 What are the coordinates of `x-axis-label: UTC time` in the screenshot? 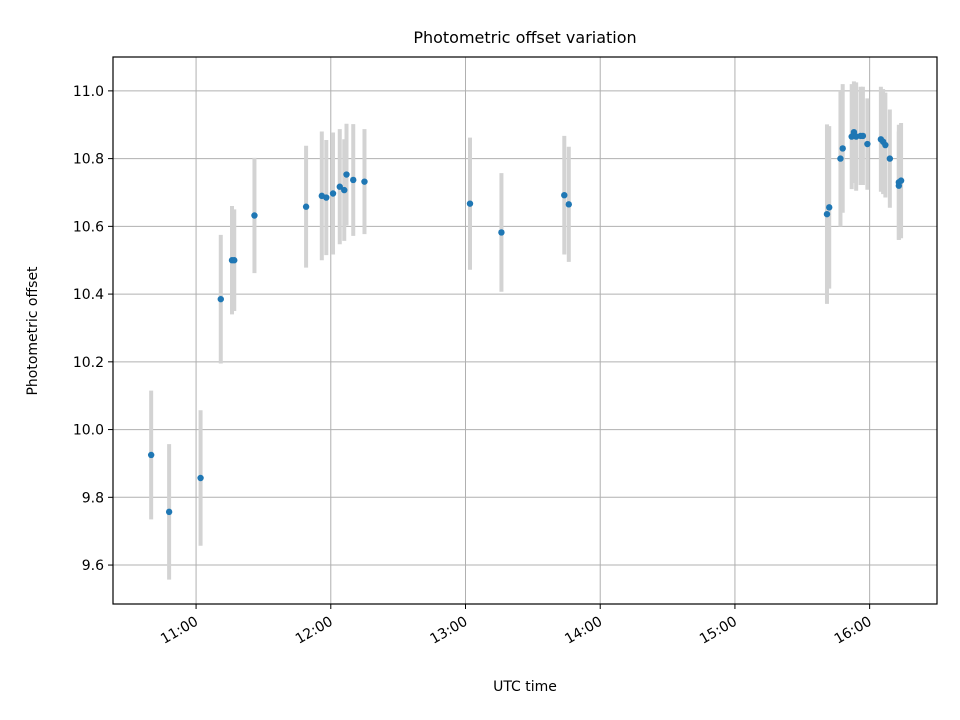 It's located at (525, 687).